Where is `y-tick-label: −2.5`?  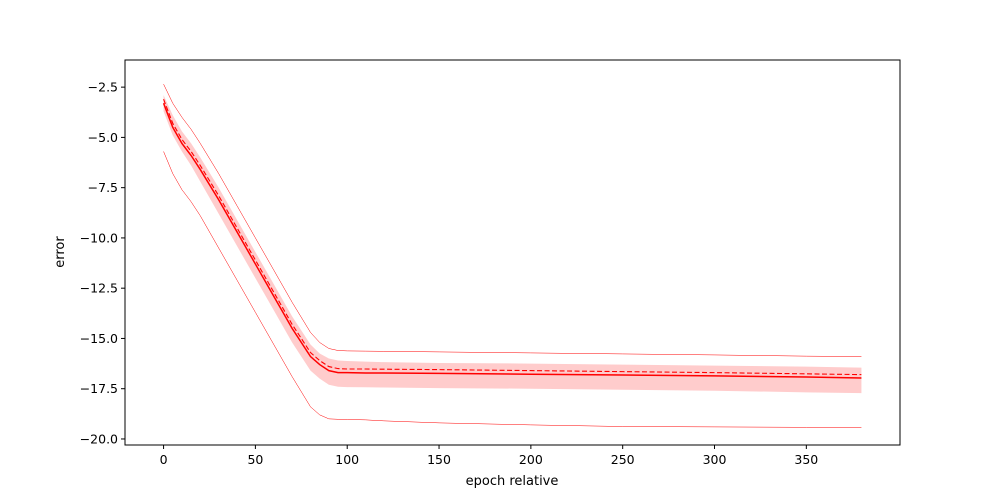 y-tick-label: −2.5 is located at coordinates (103, 87).